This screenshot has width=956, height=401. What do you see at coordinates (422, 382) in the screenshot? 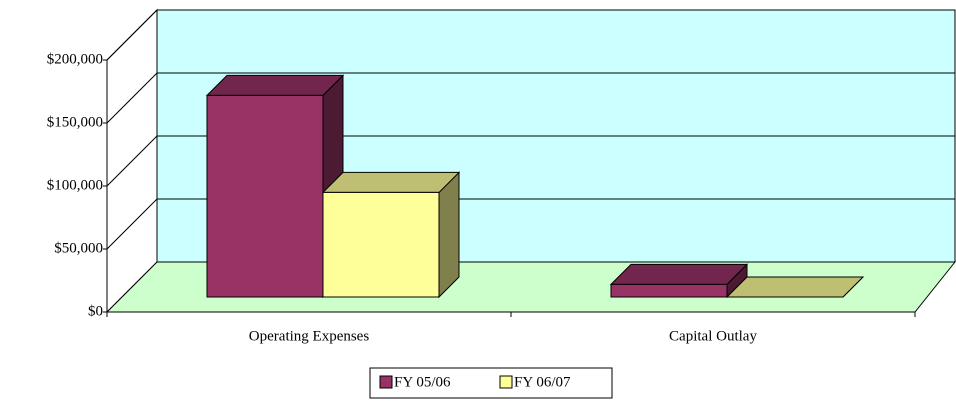
I see `legend-label: FY 05/06` at bounding box center [422, 382].